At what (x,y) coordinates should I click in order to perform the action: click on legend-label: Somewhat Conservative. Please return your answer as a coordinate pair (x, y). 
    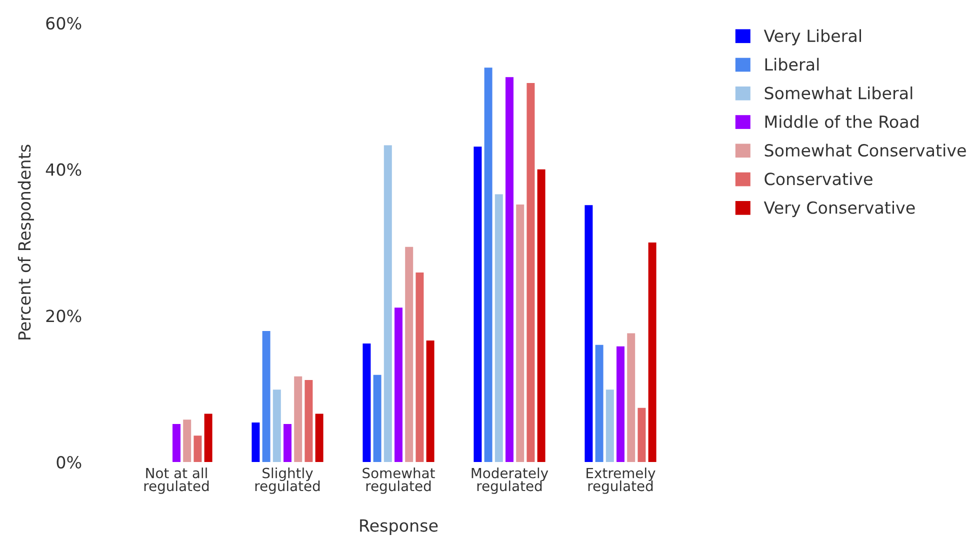
    Looking at the image, I should click on (865, 150).